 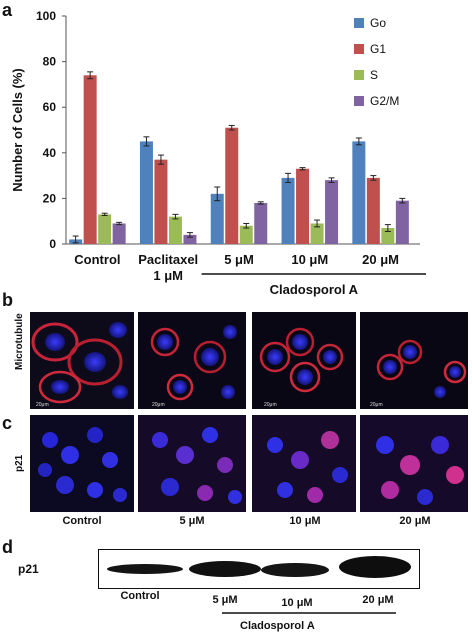 I want to click on y-tick-label: 20, so click(x=50, y=198).